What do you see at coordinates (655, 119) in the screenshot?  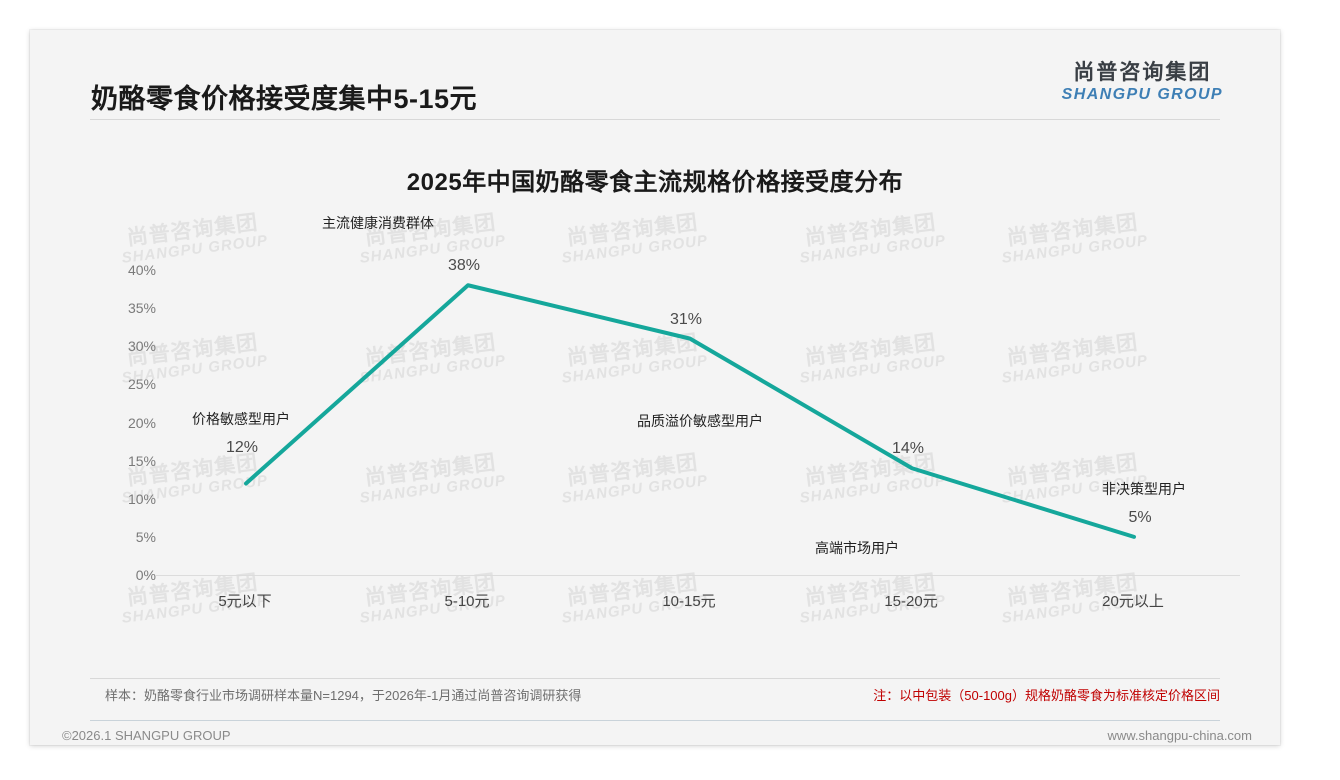 I see `header-divider` at bounding box center [655, 119].